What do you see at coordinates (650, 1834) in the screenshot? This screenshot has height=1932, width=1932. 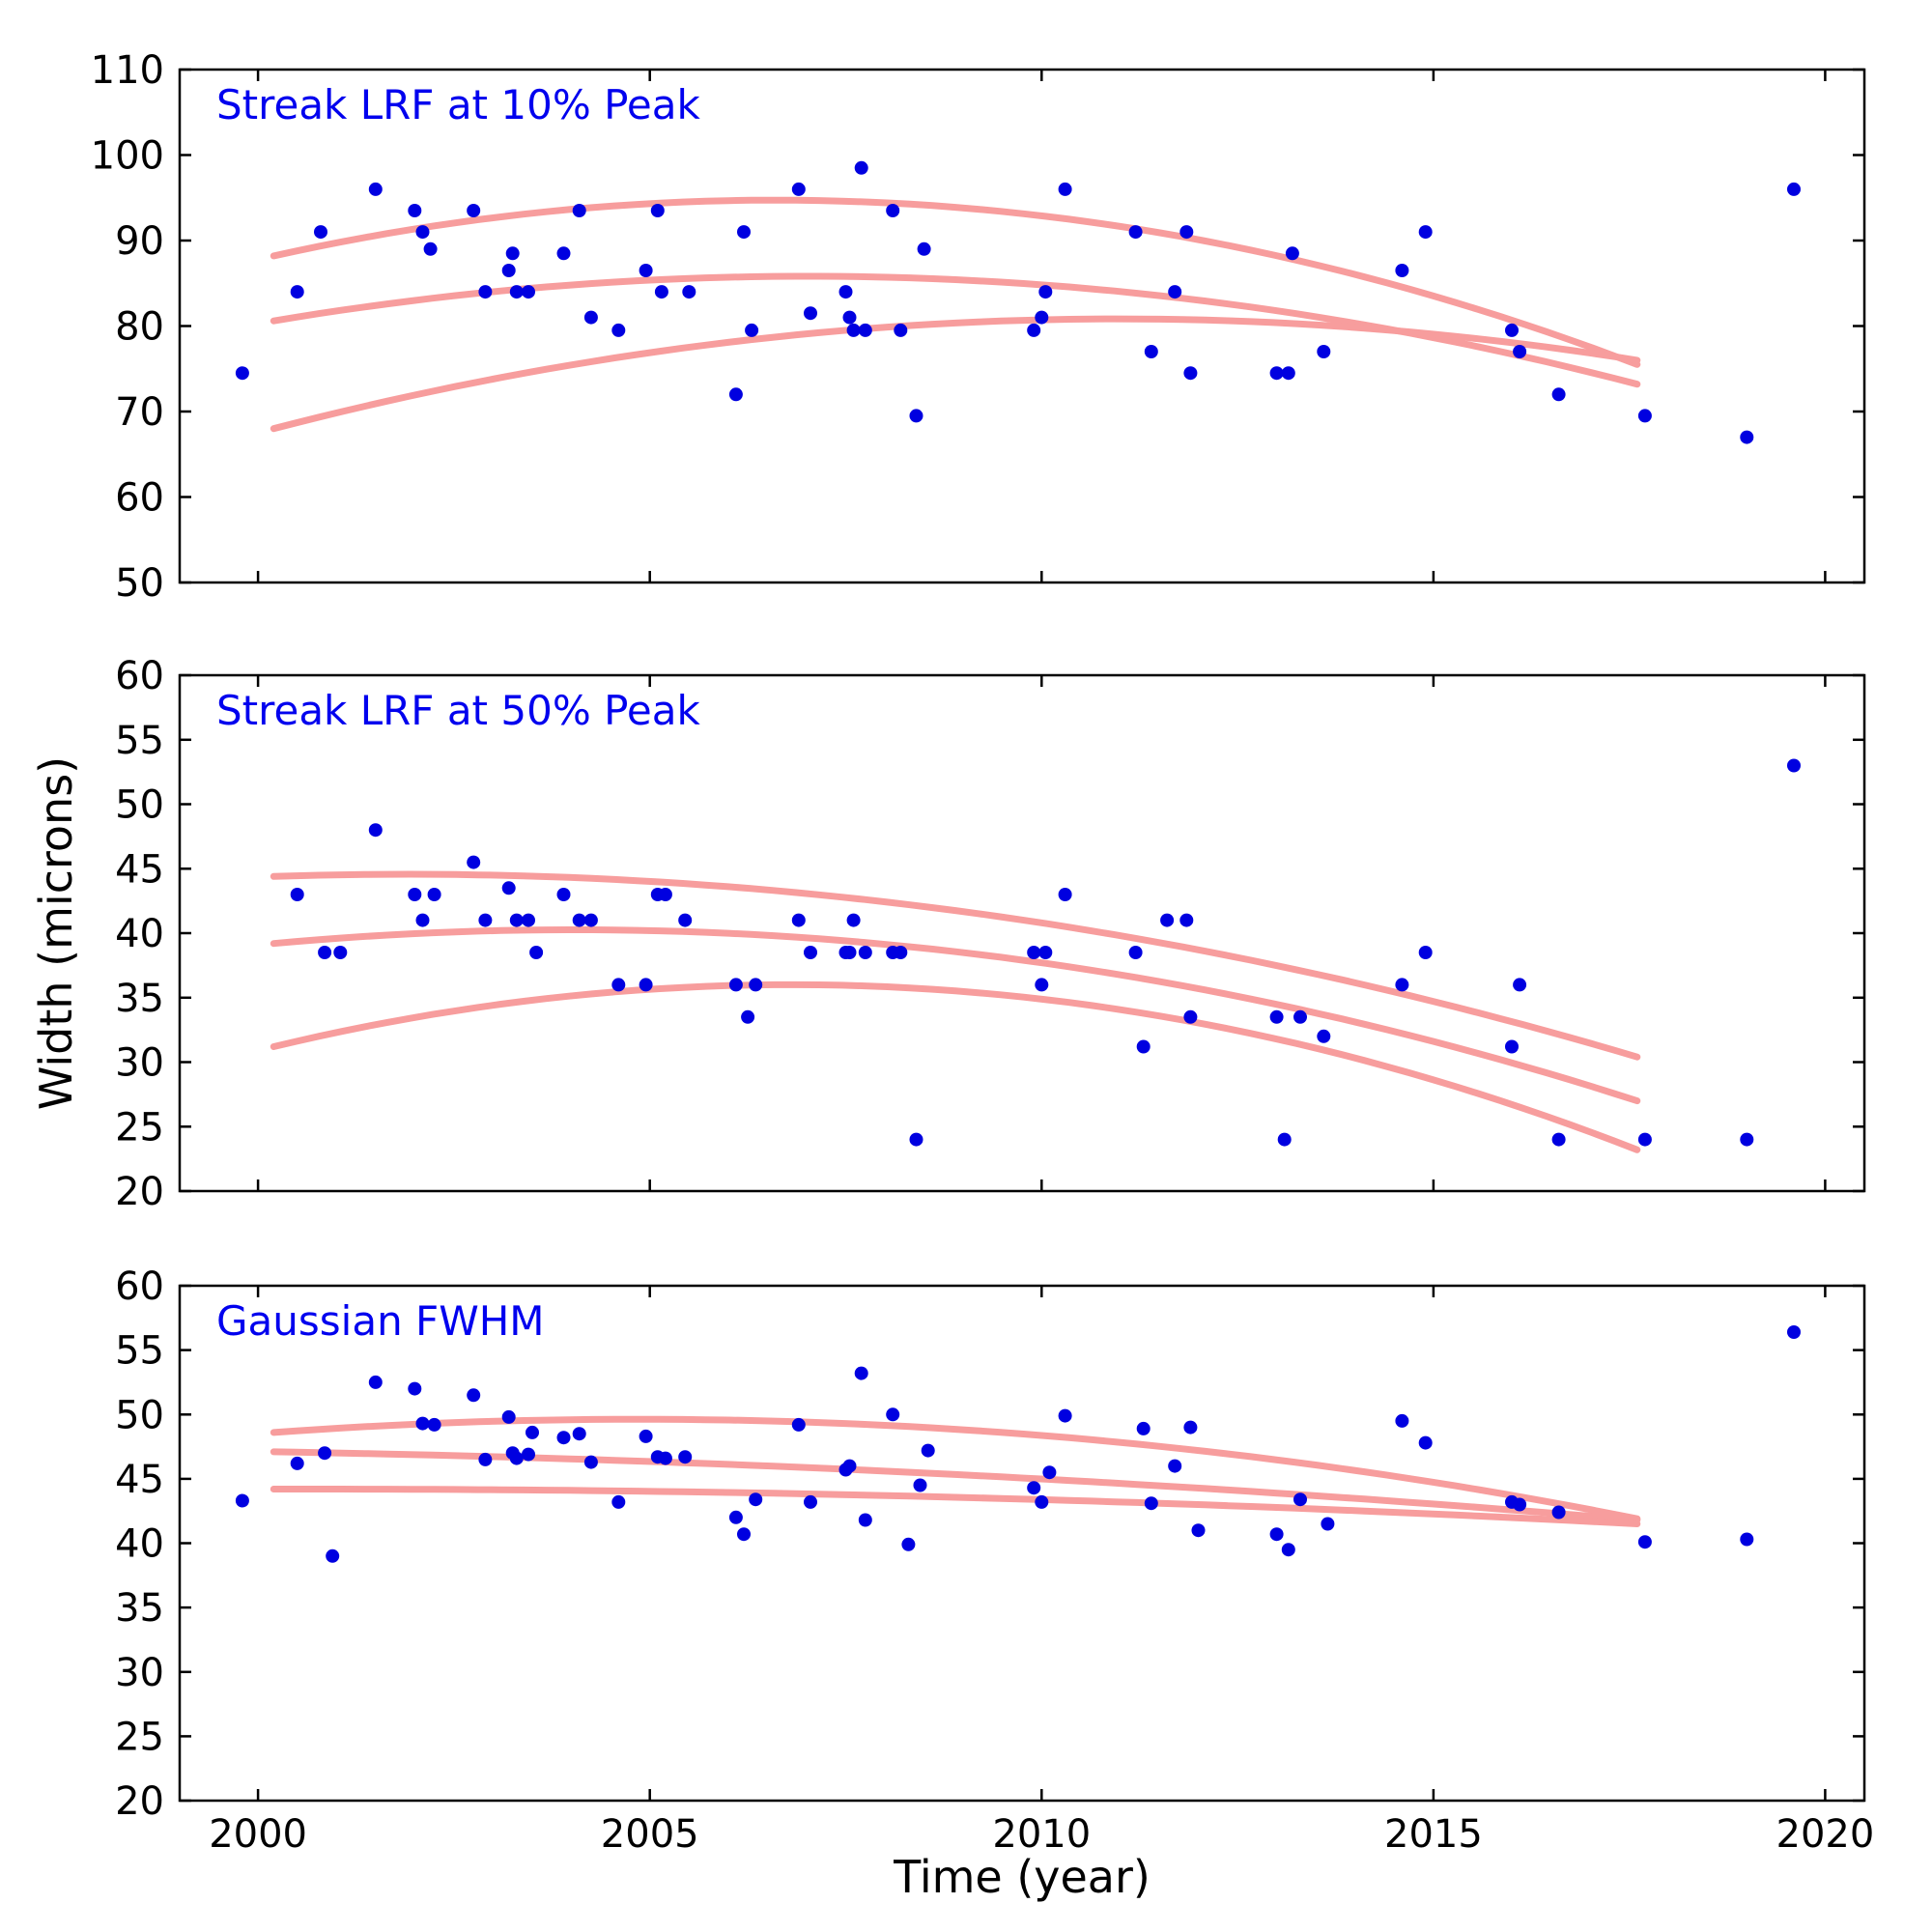 I see `x-tick-label: 2005` at bounding box center [650, 1834].